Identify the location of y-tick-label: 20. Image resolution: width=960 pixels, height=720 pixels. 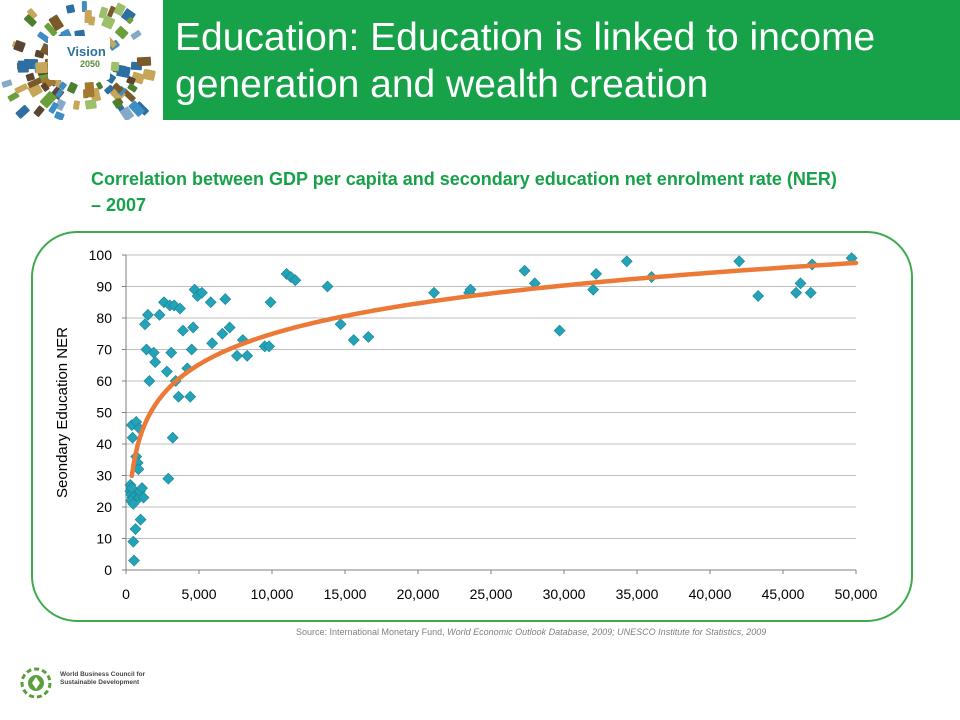
(104, 507).